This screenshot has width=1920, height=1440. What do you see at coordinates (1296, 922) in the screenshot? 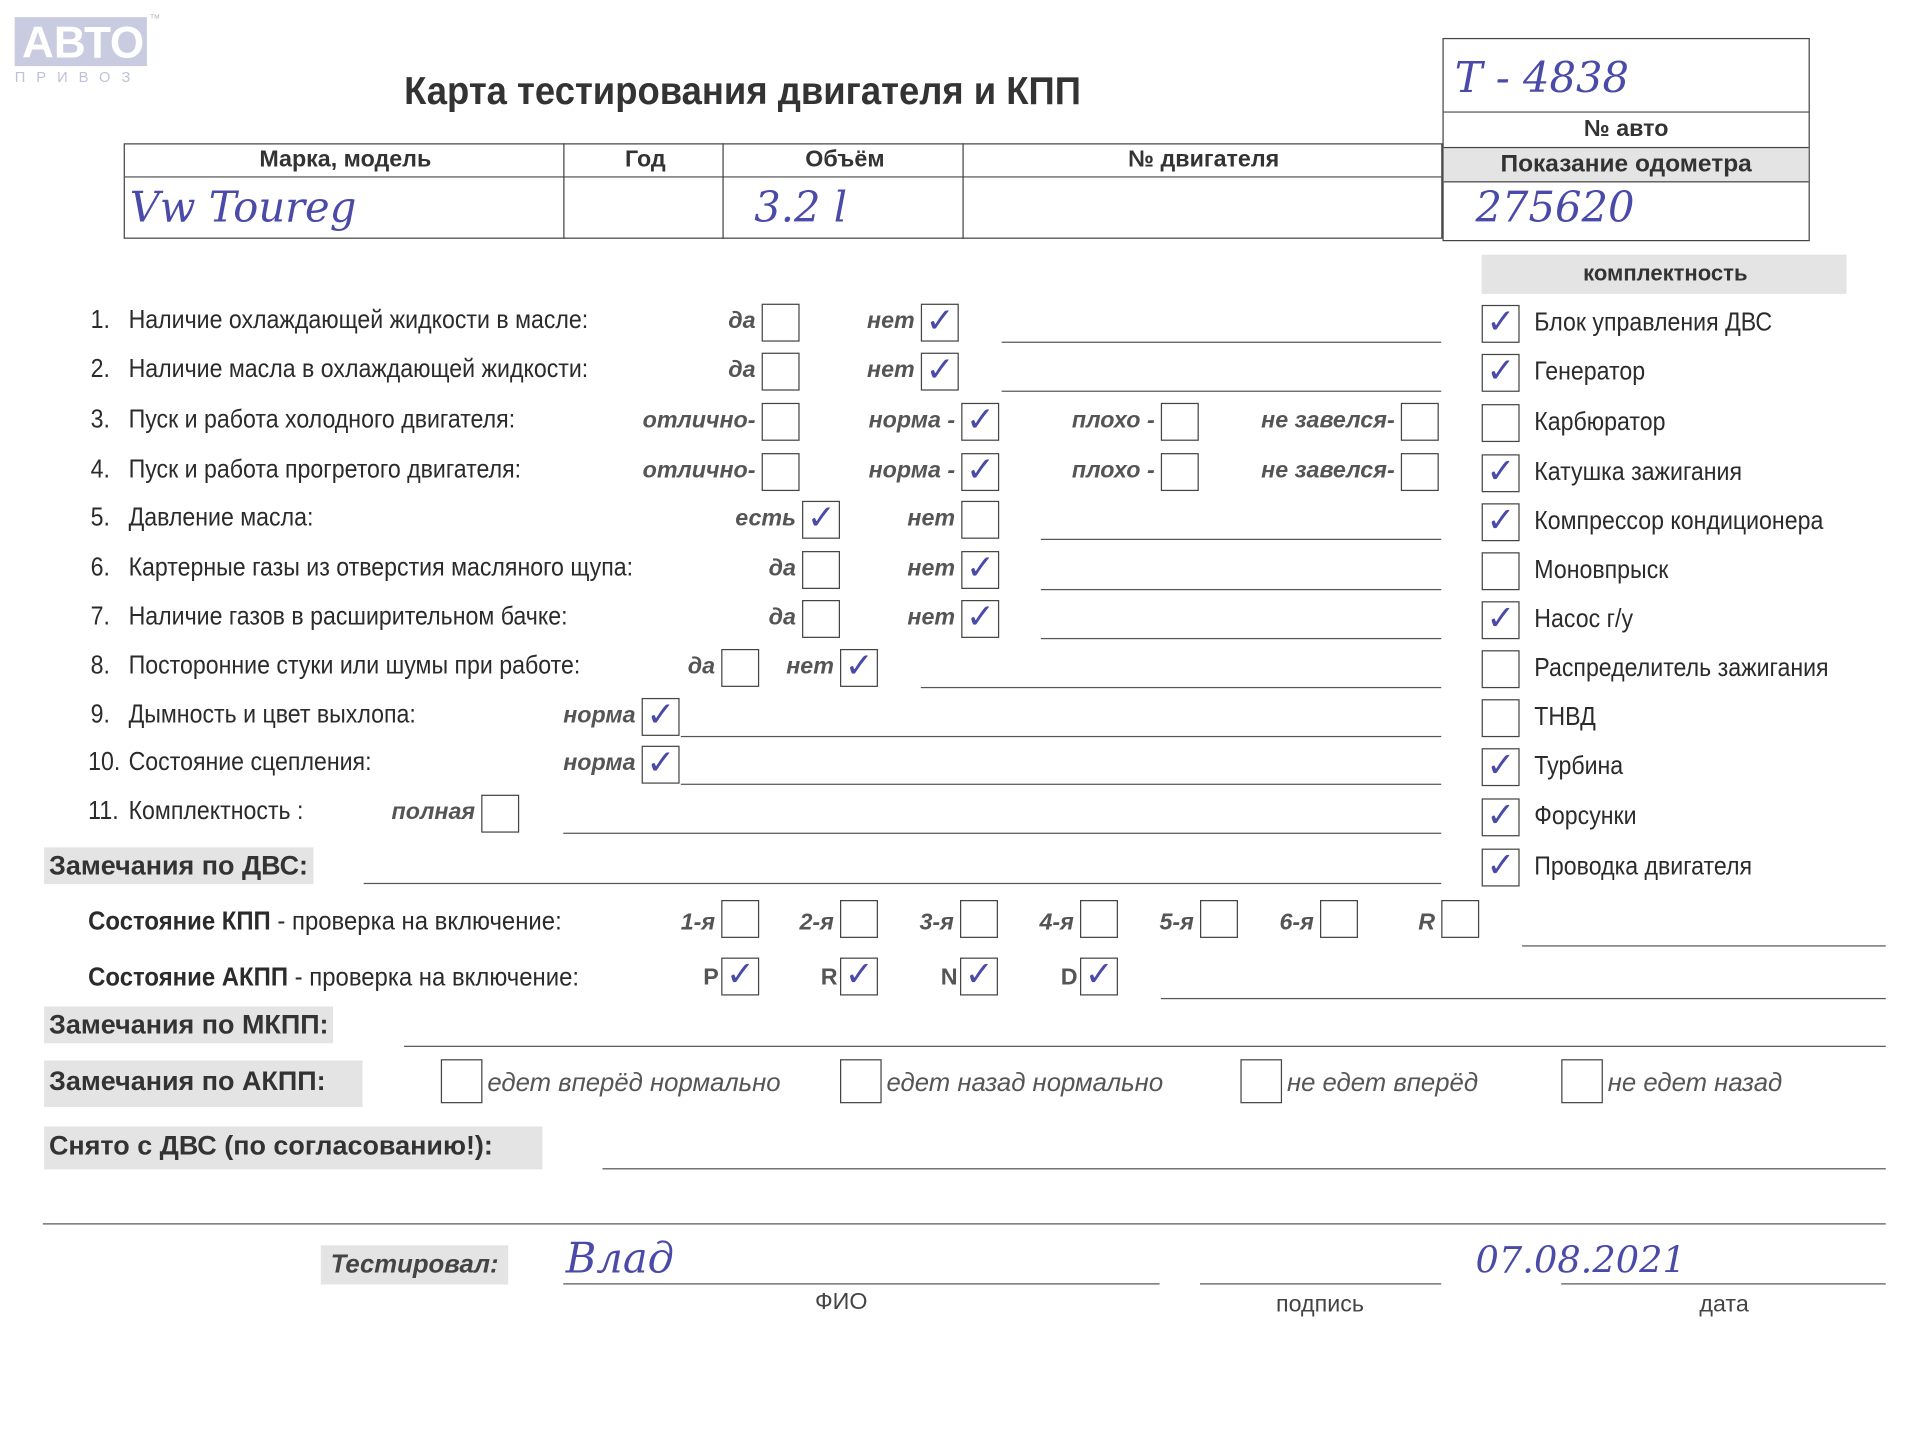
I see `gear-label: 6-я` at bounding box center [1296, 922].